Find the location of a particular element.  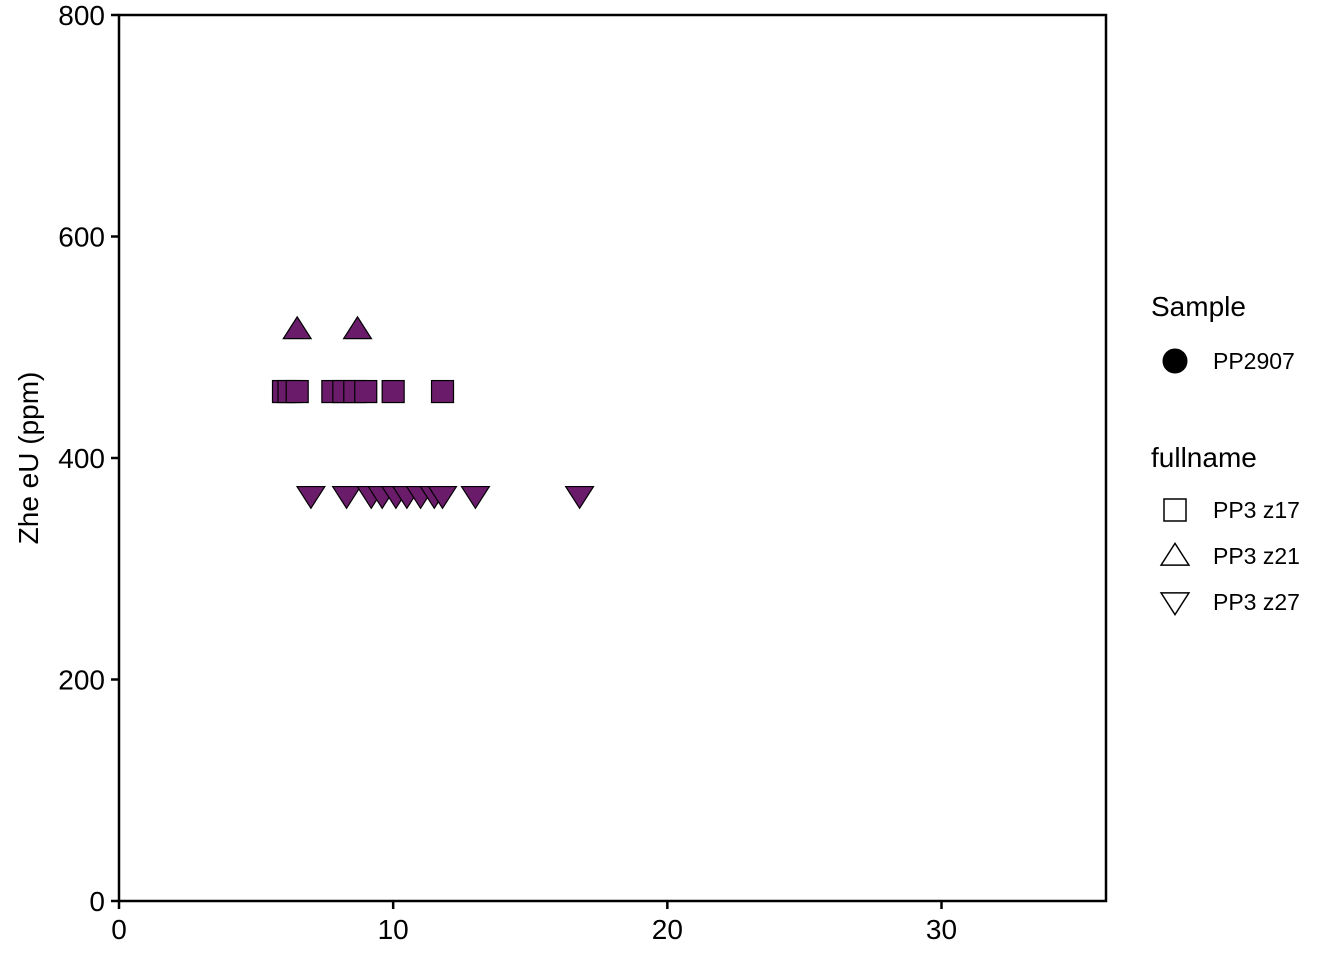

legend-label: PP3 z21 is located at coordinates (1256, 556).